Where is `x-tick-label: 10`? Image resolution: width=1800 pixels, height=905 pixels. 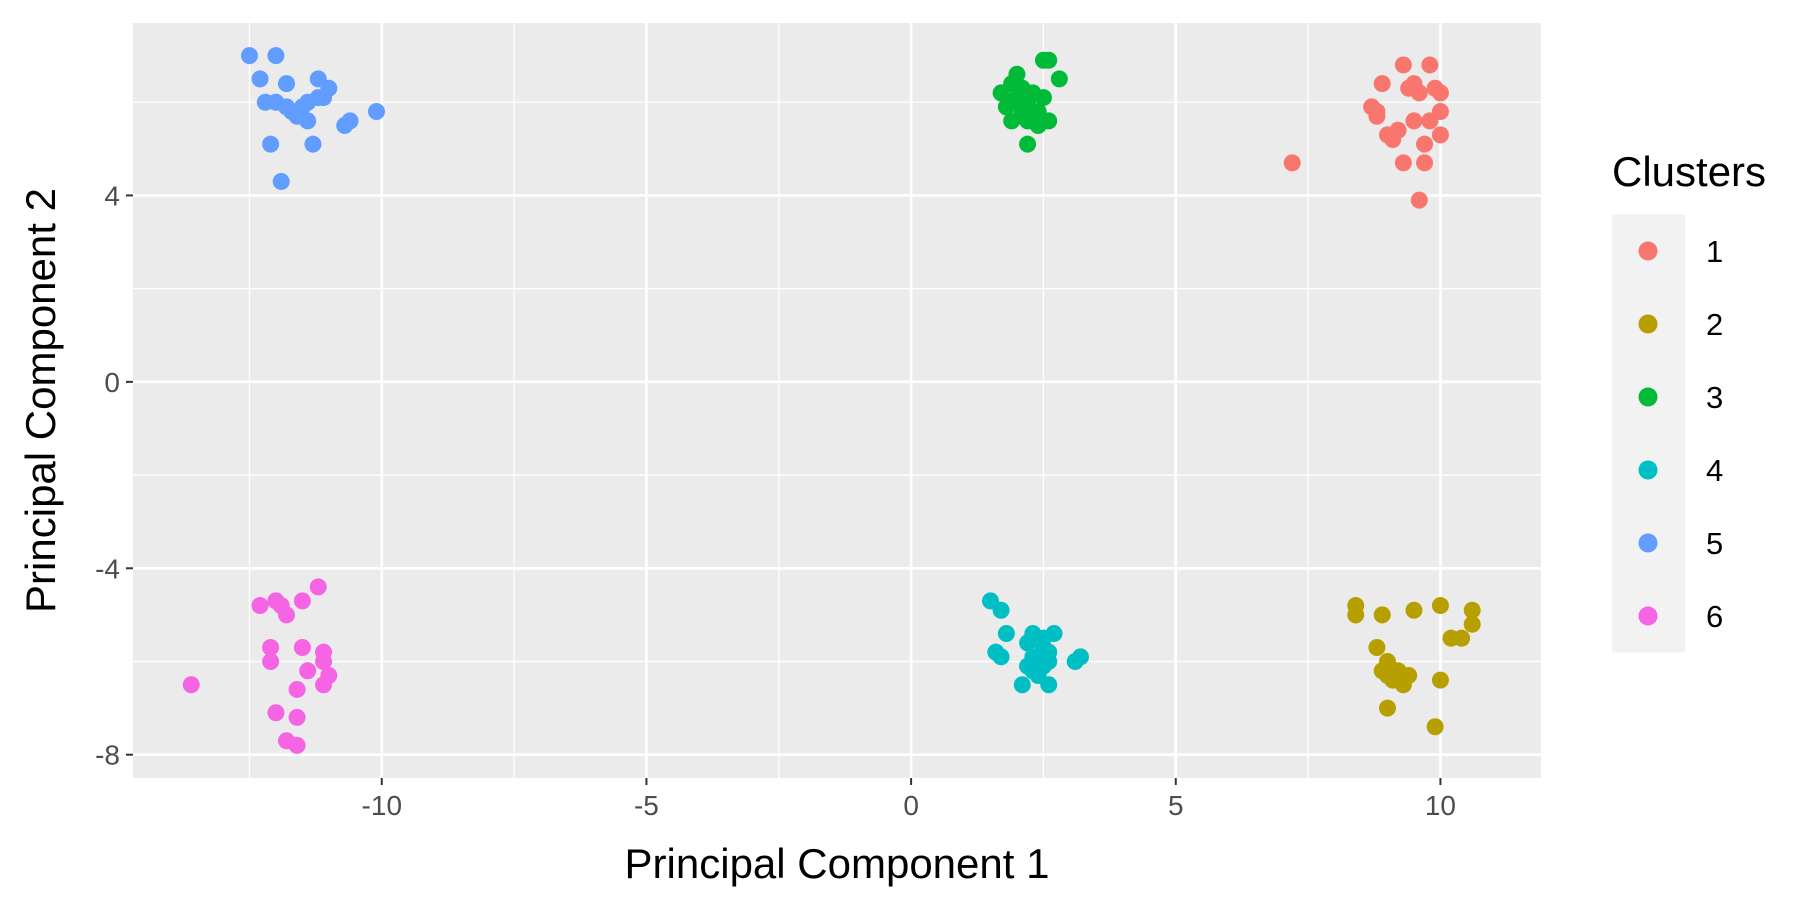 x-tick-label: 10 is located at coordinates (1440, 805).